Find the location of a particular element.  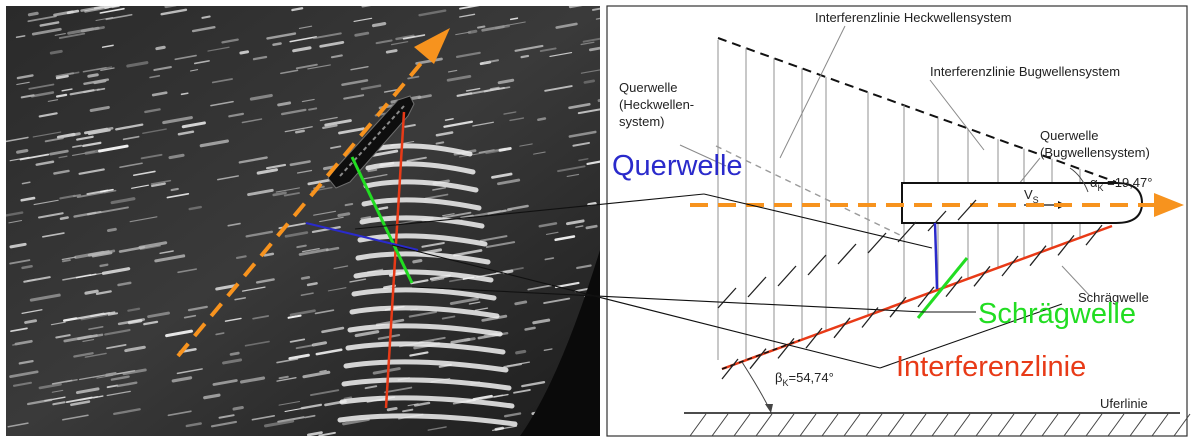

upper-interference-line is located at coordinates (917, 110).